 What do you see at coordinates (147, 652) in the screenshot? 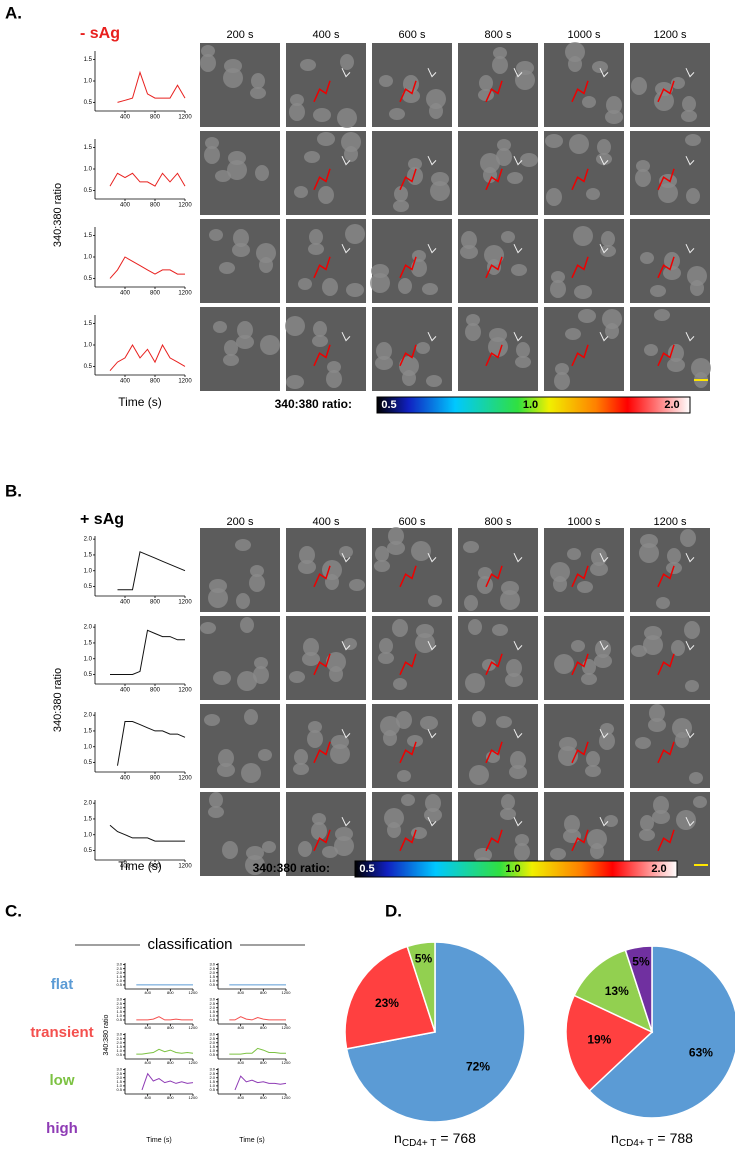
I see `trace` at bounding box center [147, 652].